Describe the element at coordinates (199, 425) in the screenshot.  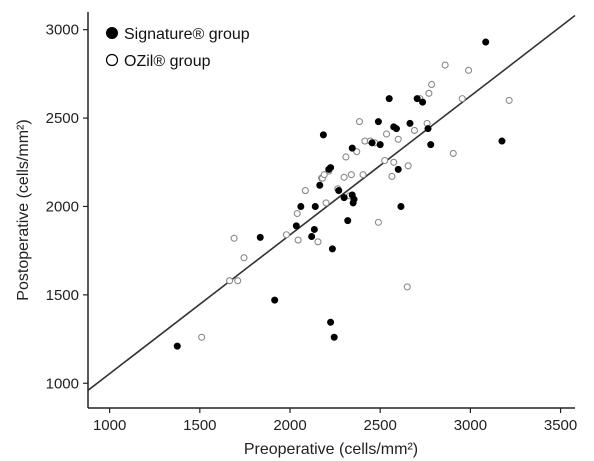
I see `x-tick-label: 1500` at that location.